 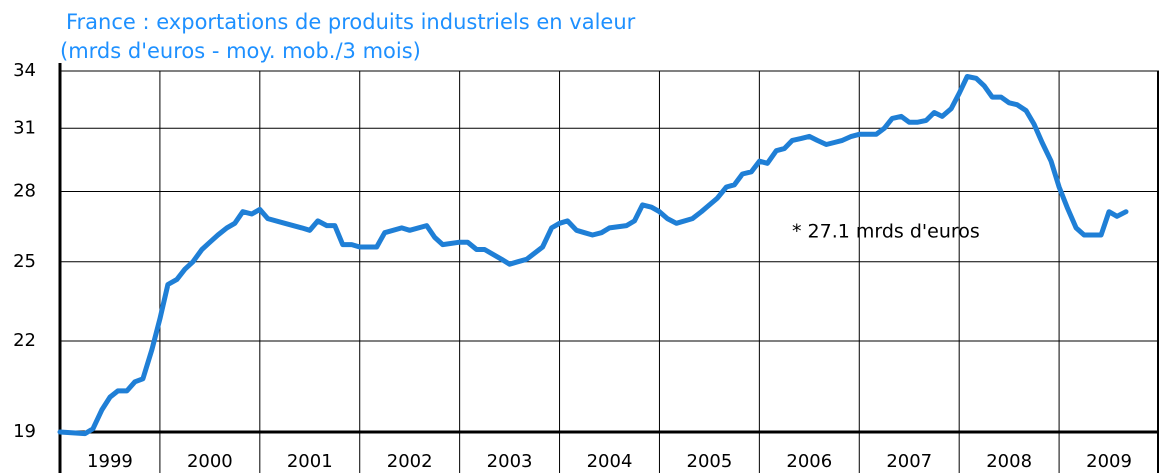 I want to click on x-tick-label: 2006, so click(x=809, y=461).